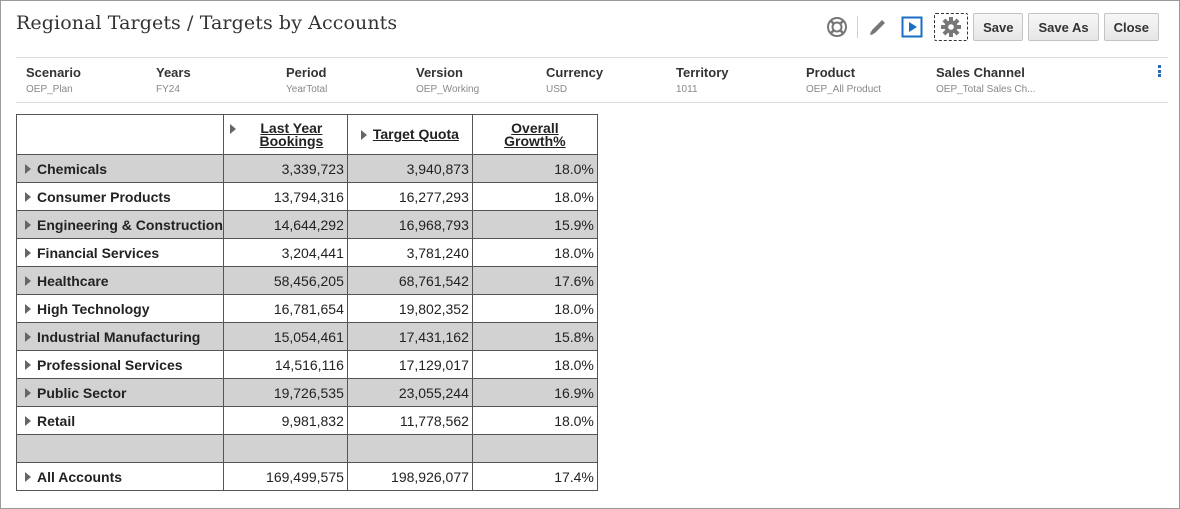  What do you see at coordinates (285, 280) in the screenshot?
I see `data-cell: 58,456,205` at bounding box center [285, 280].